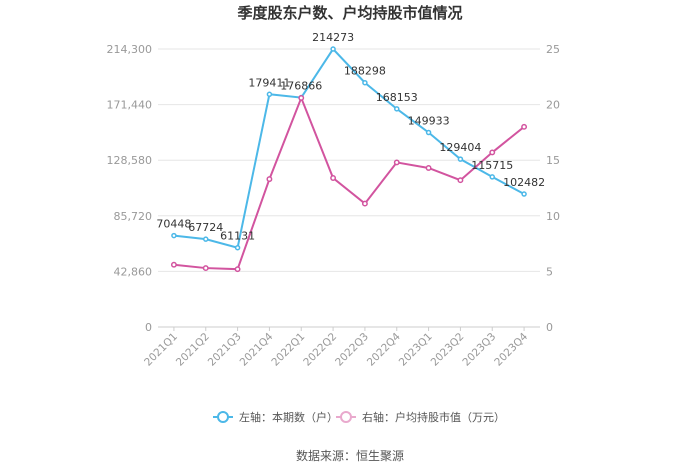 Image resolution: width=700 pixels, height=473 pixels. I want to click on legend-item-holding-value: 右轴：户均持股市值（万元）, so click(420, 417).